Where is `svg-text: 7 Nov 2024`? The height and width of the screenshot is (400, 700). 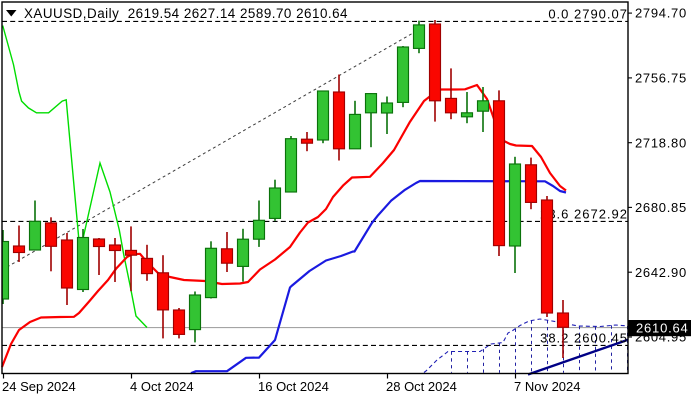 svg-text: 7 Nov 2024 is located at coordinates (547, 386).